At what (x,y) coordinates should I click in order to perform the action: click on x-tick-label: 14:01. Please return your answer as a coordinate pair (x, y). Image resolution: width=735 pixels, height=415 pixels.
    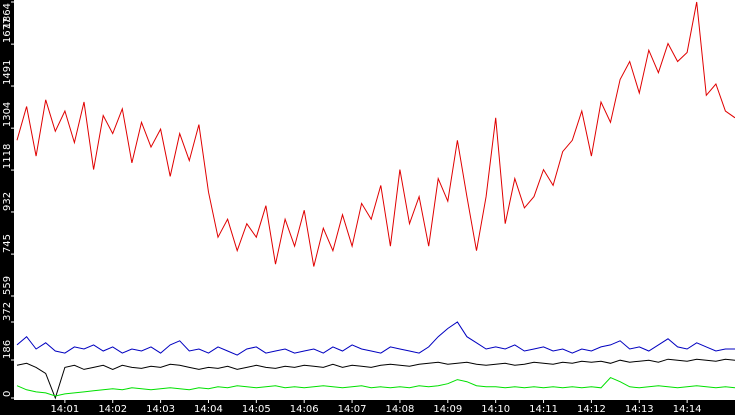
    Looking at the image, I should click on (64, 409).